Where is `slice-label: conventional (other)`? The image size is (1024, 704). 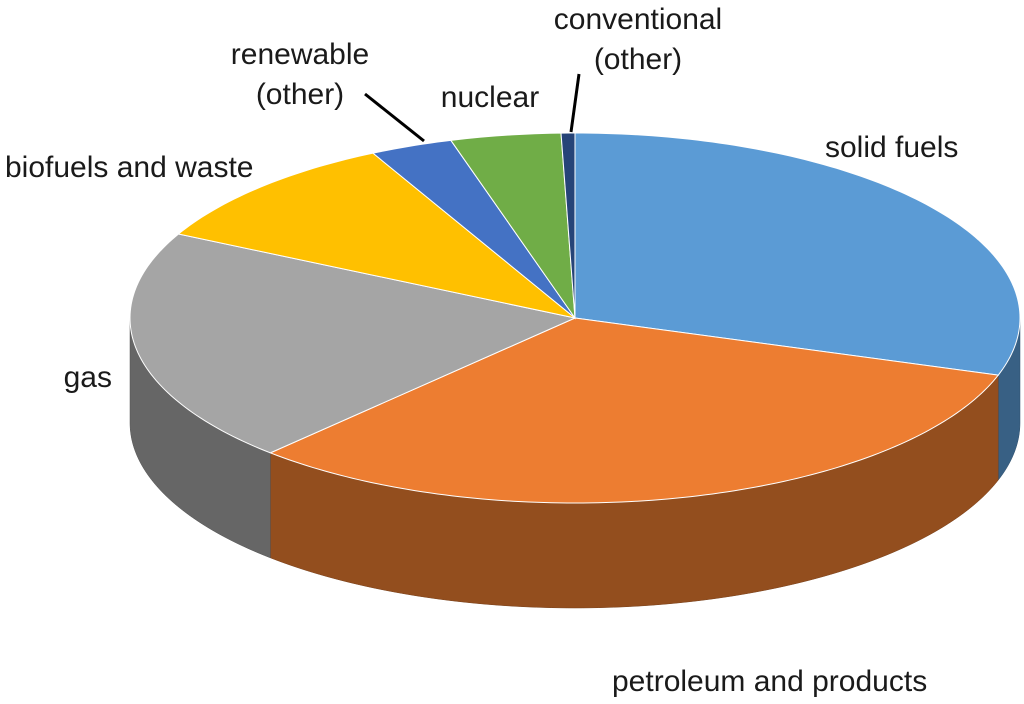
slice-label: conventional (other) is located at coordinates (638, 39).